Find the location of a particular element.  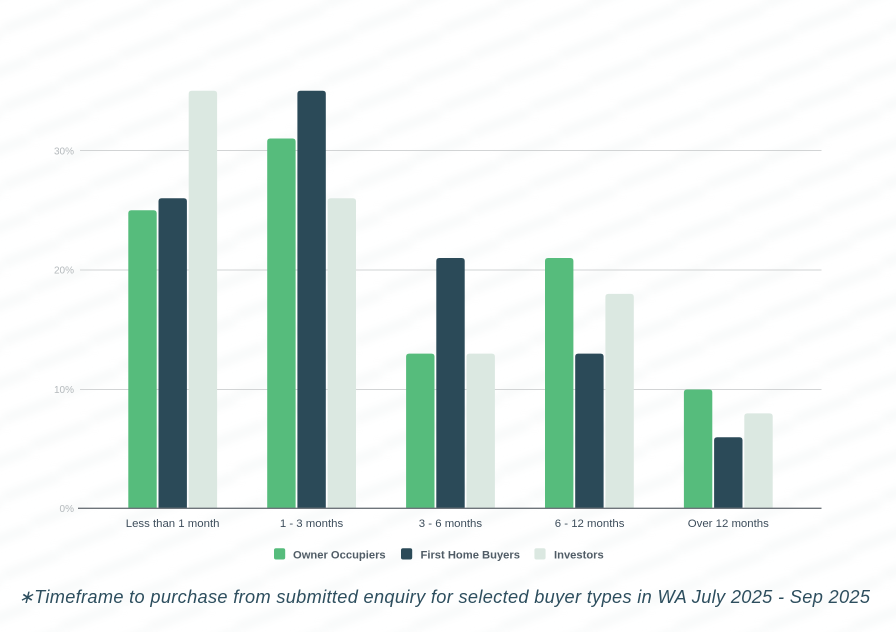

svg-text: 3 - 6 months is located at coordinates (451, 524).